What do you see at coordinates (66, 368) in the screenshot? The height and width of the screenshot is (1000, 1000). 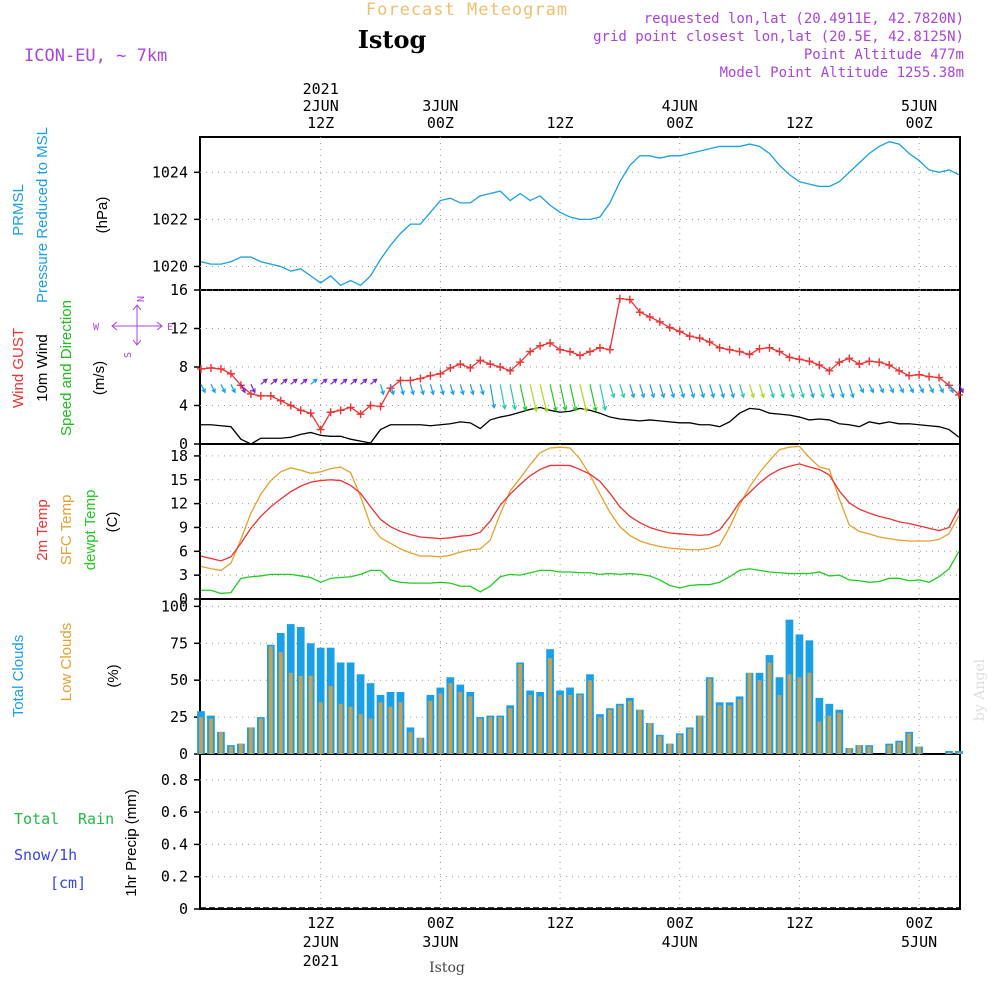 I see `wind-speed-dir-label: Speed and Direction` at bounding box center [66, 368].